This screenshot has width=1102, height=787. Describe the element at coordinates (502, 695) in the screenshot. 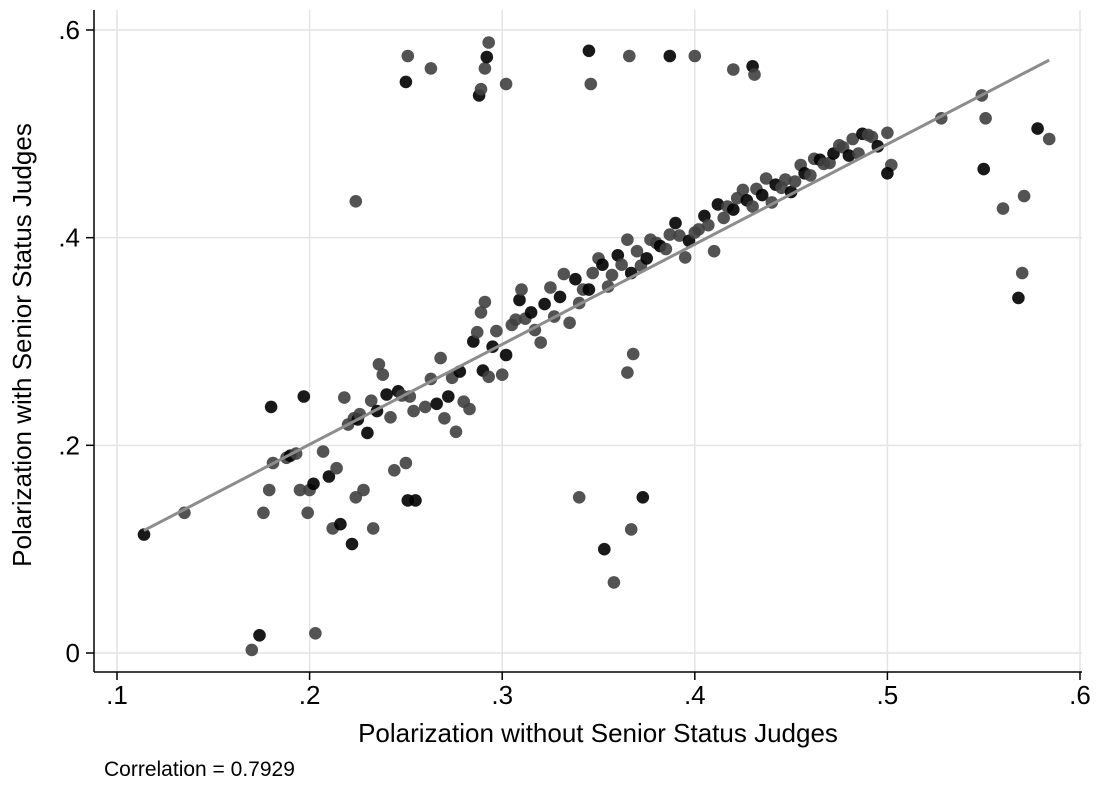

I see `x-tick-label: .3` at that location.